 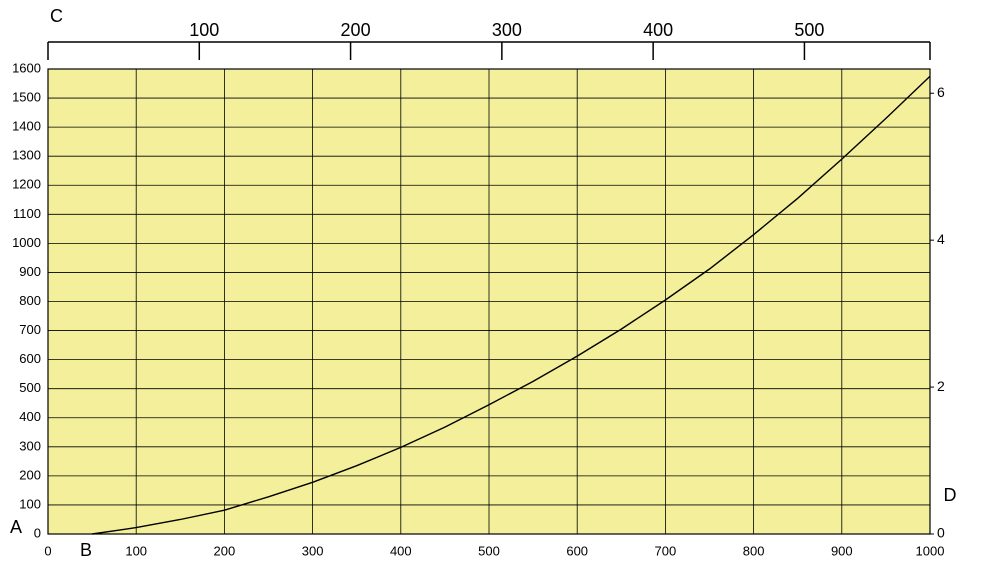 What do you see at coordinates (941, 92) in the screenshot?
I see `y2-tick-label: 6` at bounding box center [941, 92].